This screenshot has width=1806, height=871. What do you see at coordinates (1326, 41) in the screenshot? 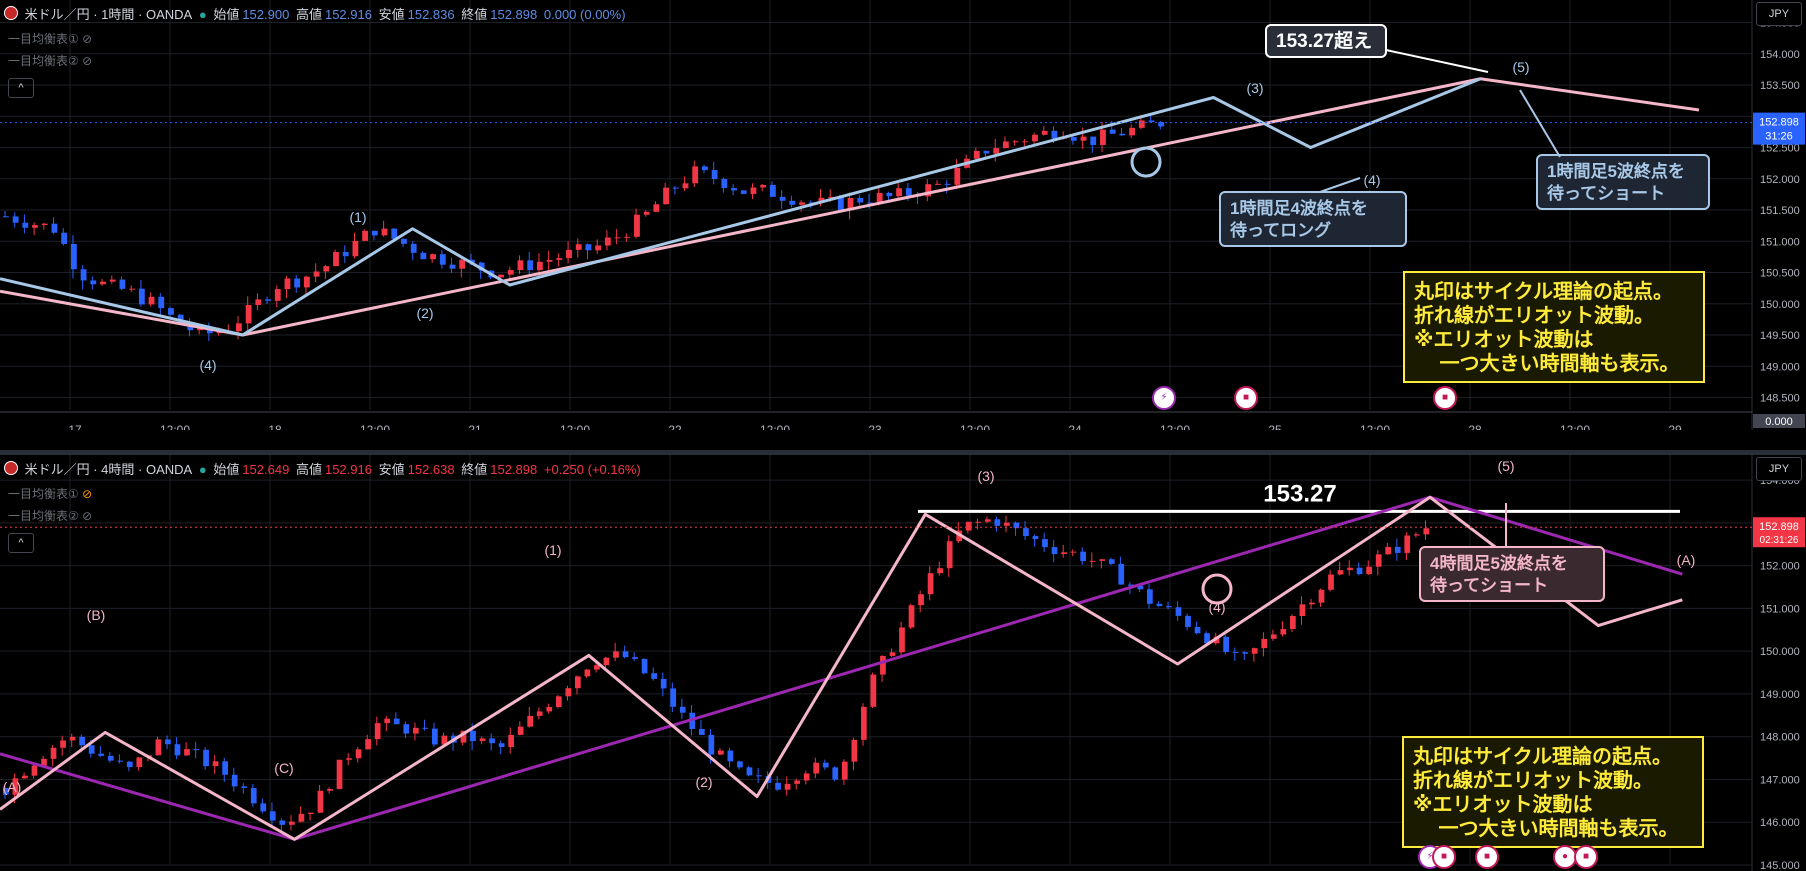
I see `breakout-callout-box` at bounding box center [1326, 41].